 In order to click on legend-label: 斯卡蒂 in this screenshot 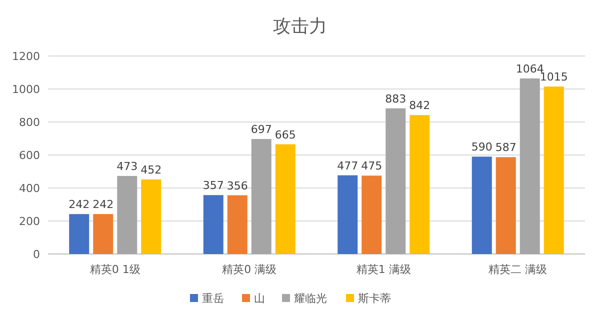, I will do `click(374, 298)`.